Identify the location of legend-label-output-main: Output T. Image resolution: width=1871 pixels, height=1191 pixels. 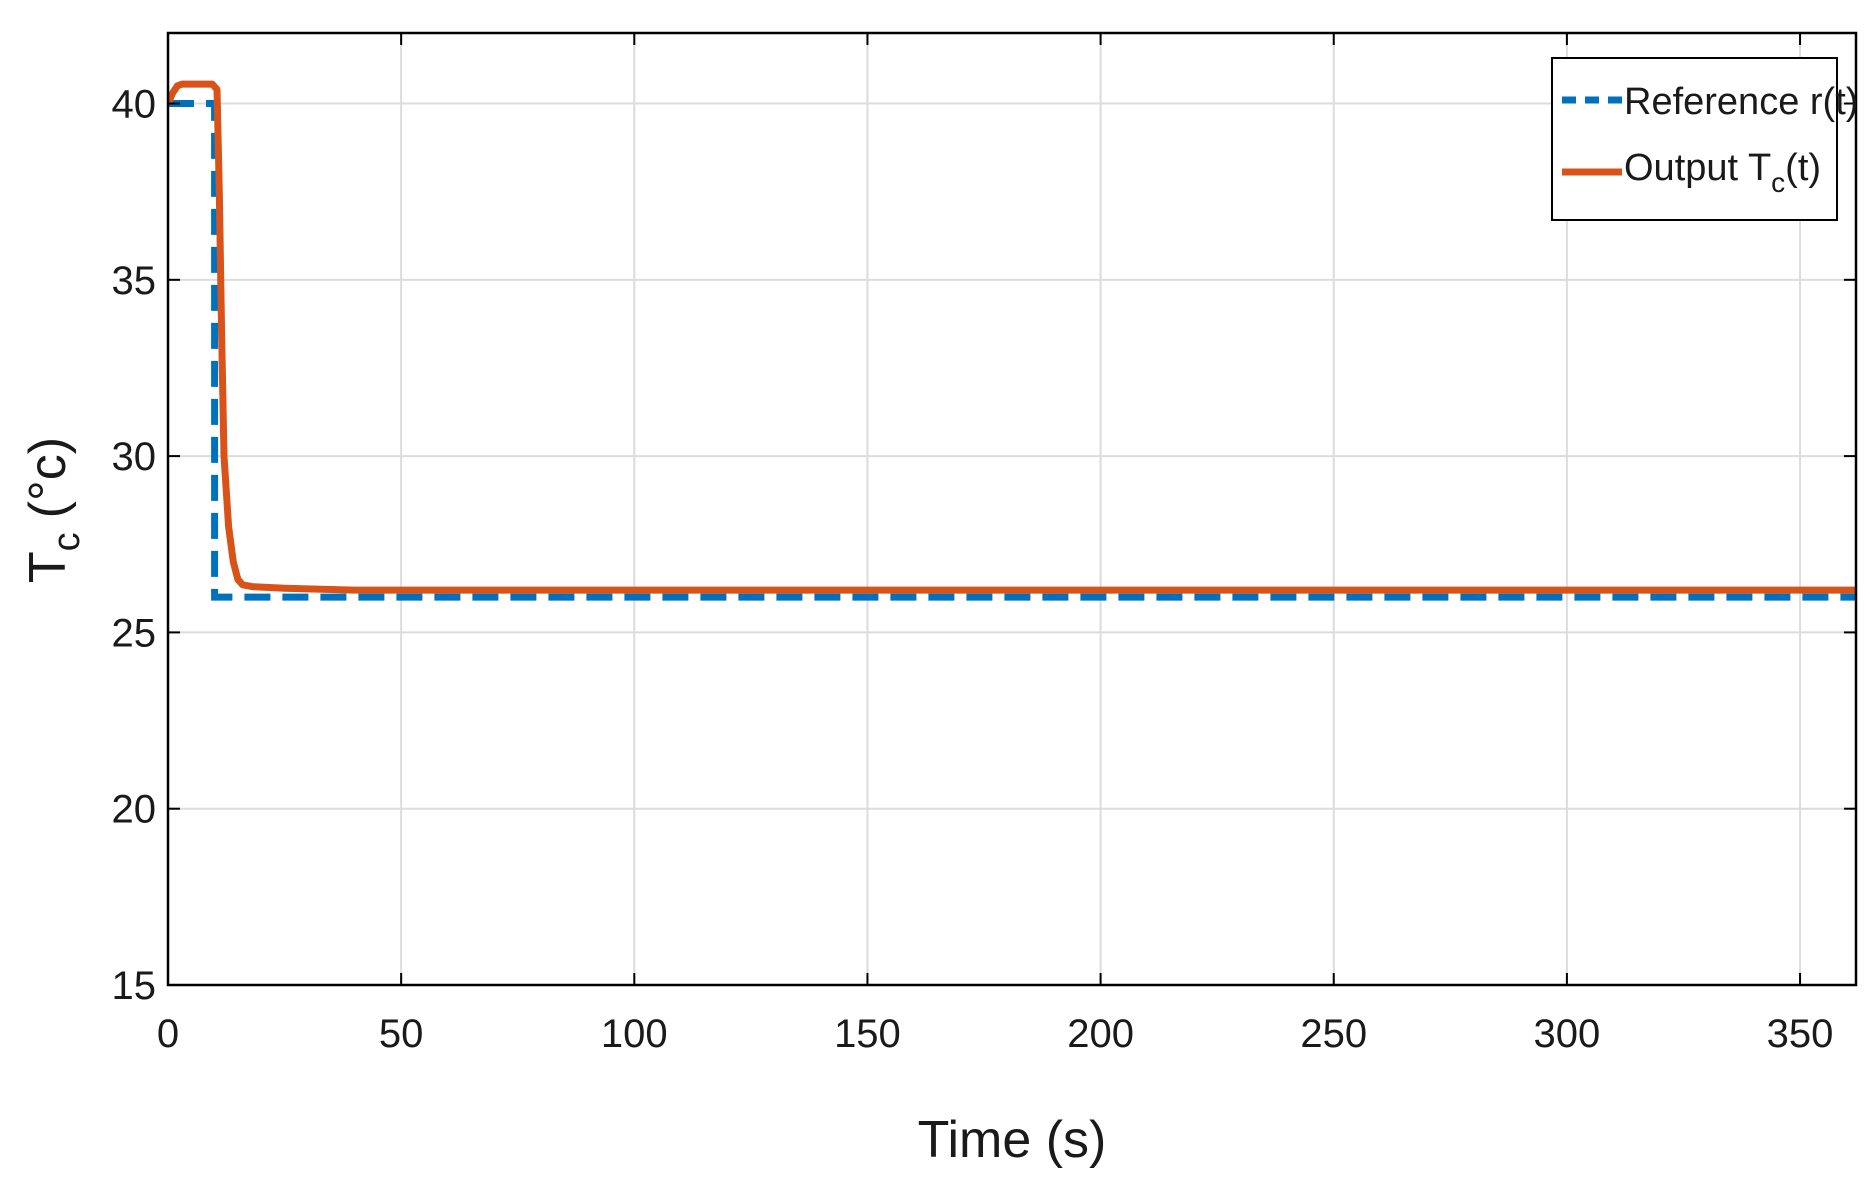
(1697, 168).